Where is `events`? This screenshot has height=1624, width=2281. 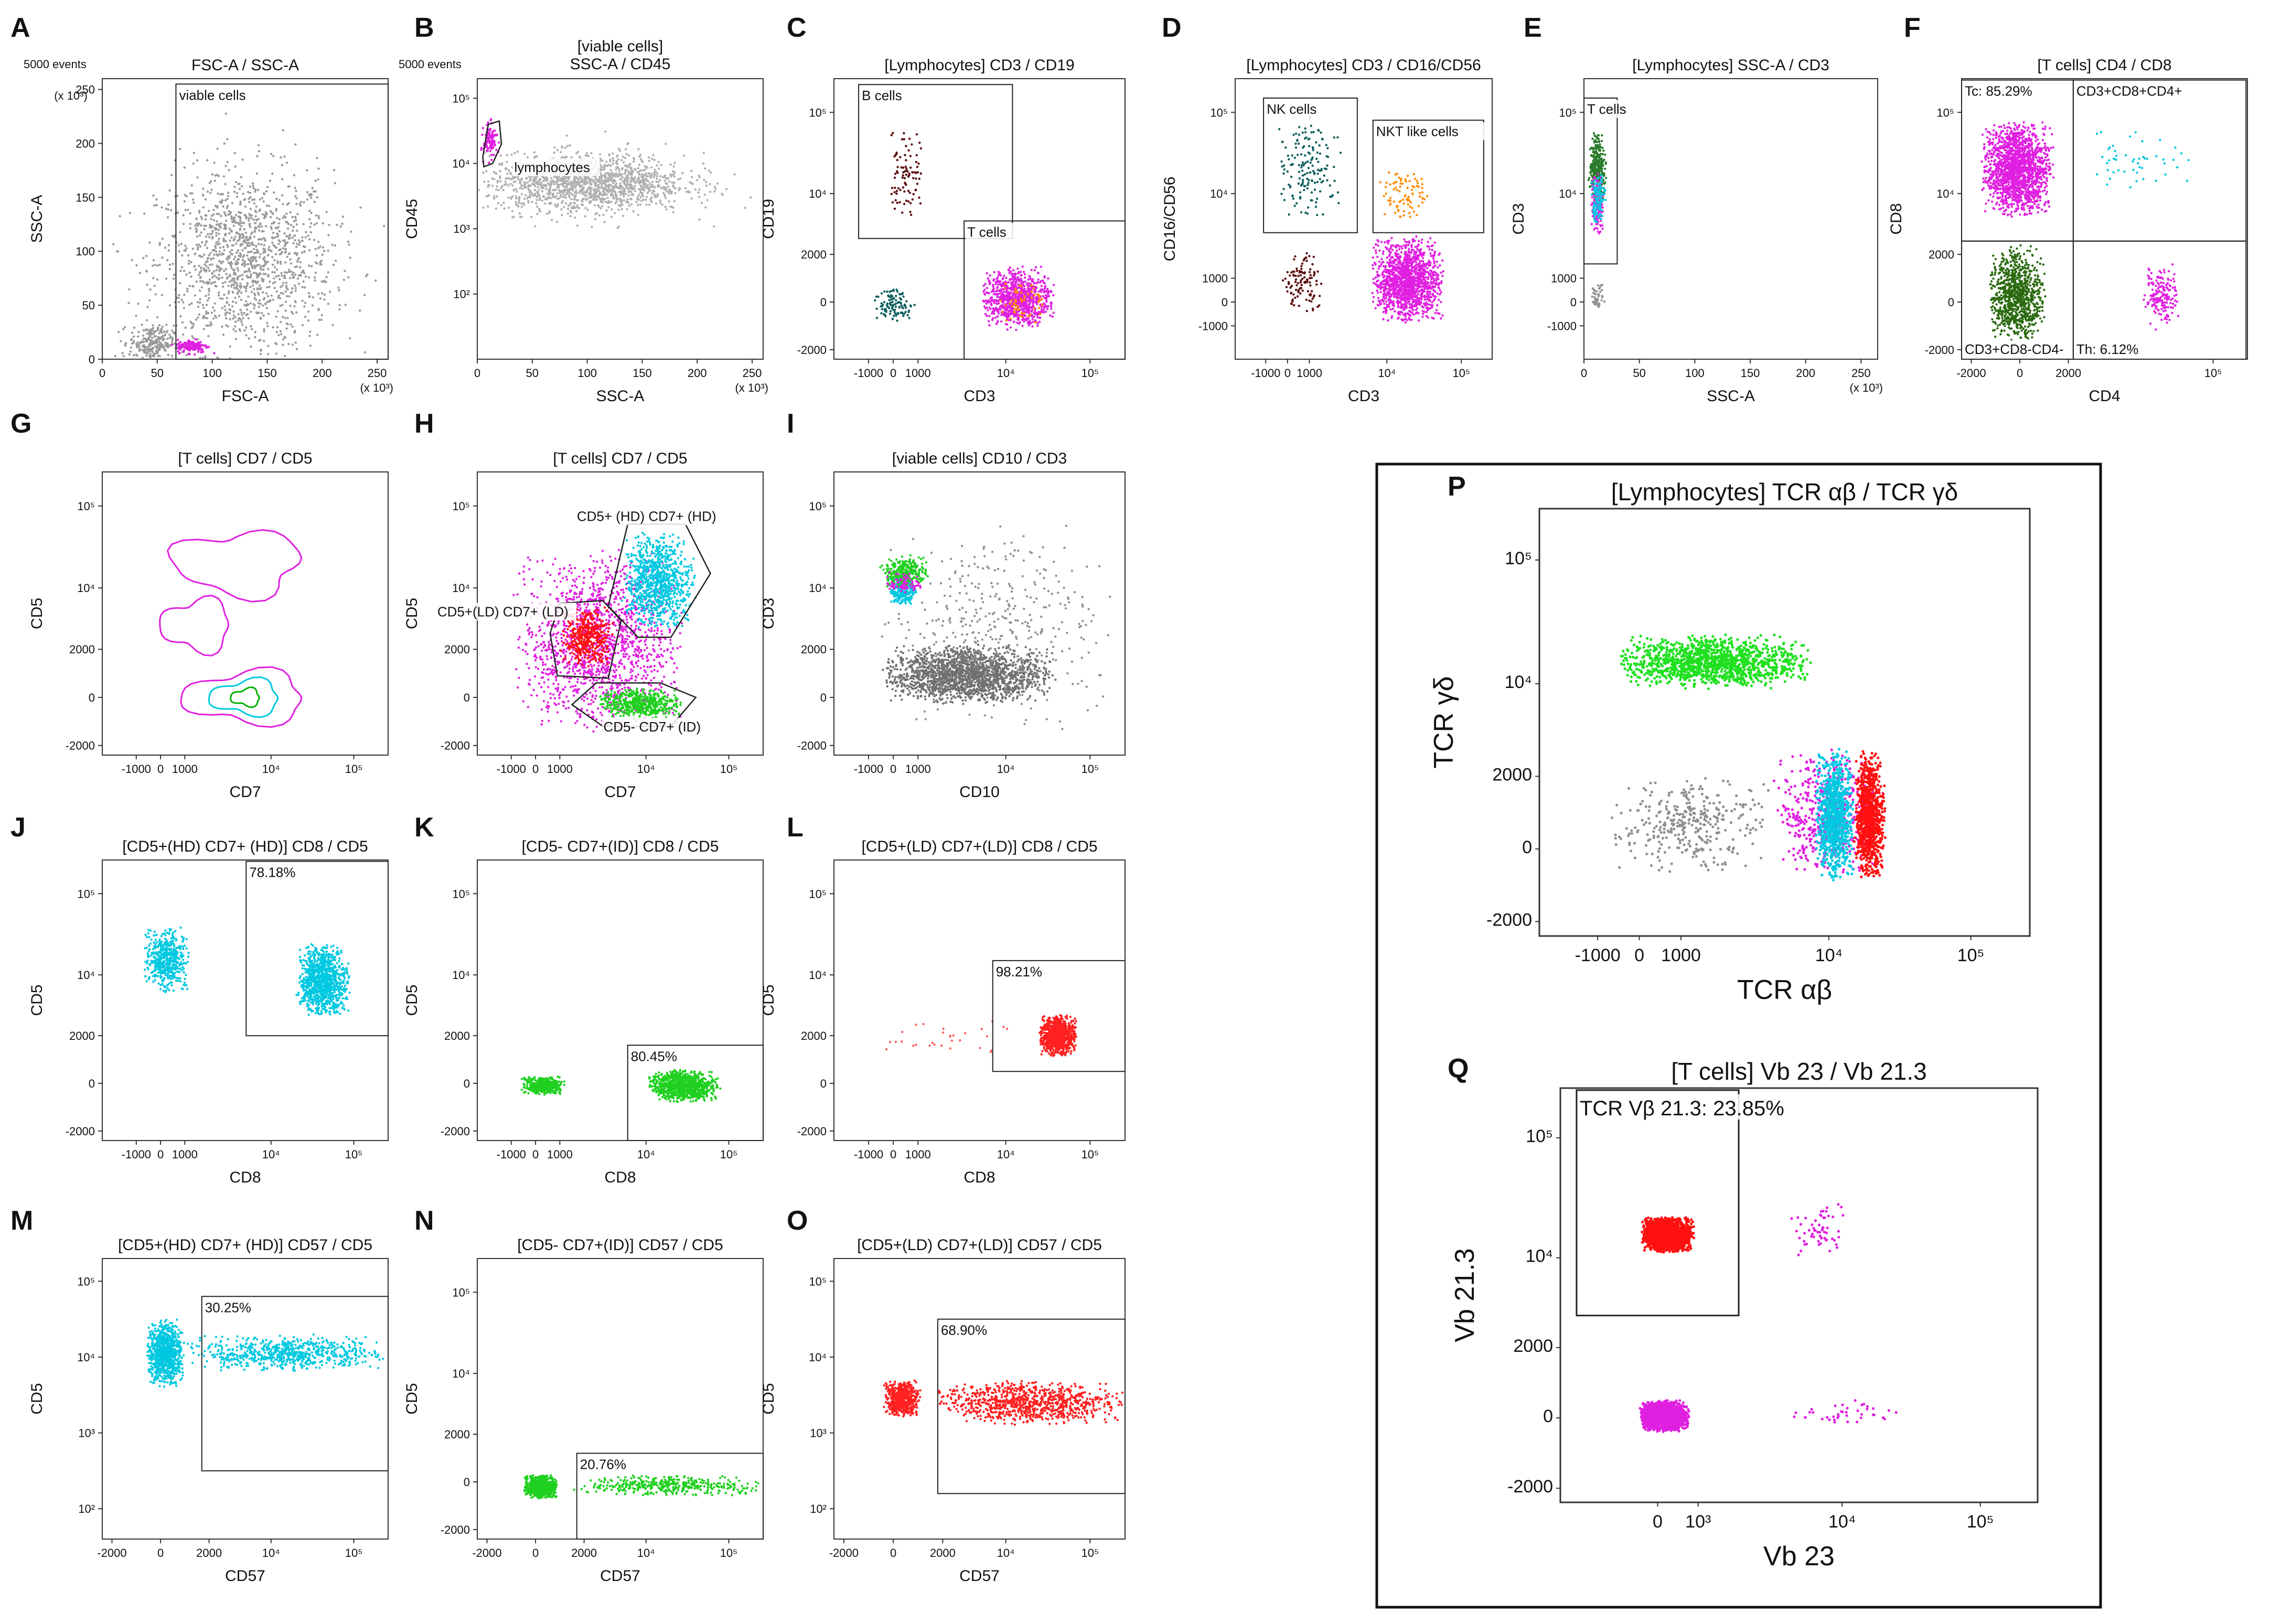 events is located at coordinates (248, 235).